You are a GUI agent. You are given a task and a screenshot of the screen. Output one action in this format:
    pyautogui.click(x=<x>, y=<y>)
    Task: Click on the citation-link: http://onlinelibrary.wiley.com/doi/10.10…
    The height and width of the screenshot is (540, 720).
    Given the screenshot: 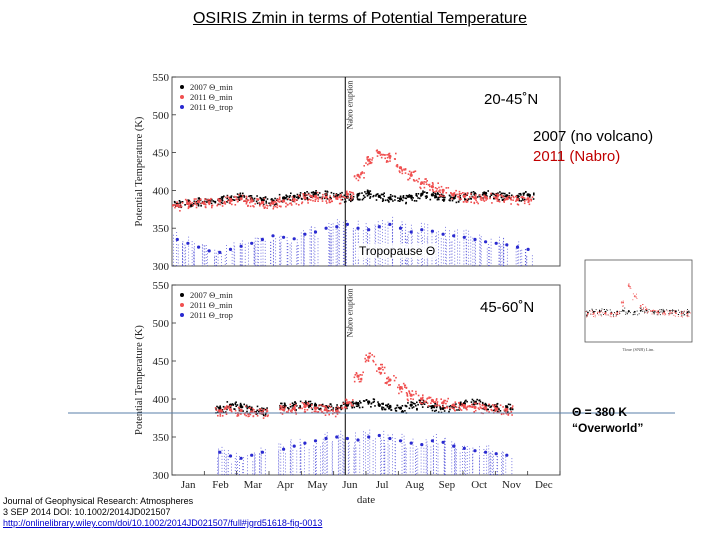 What is the action you would take?
    pyautogui.click(x=163, y=523)
    